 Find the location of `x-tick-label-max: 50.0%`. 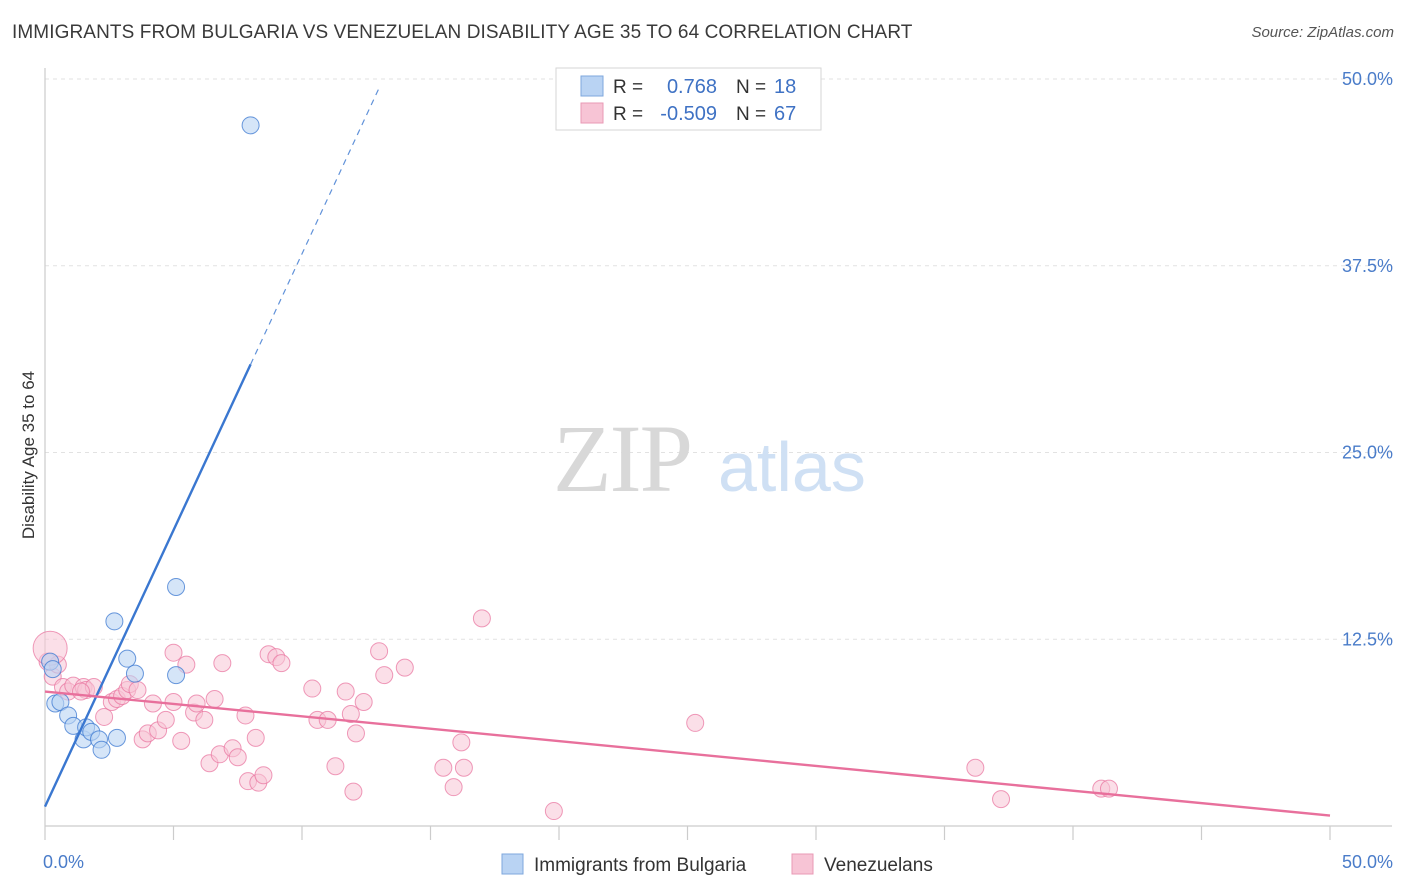

x-tick-label-max: 50.0% is located at coordinates (1367, 862).